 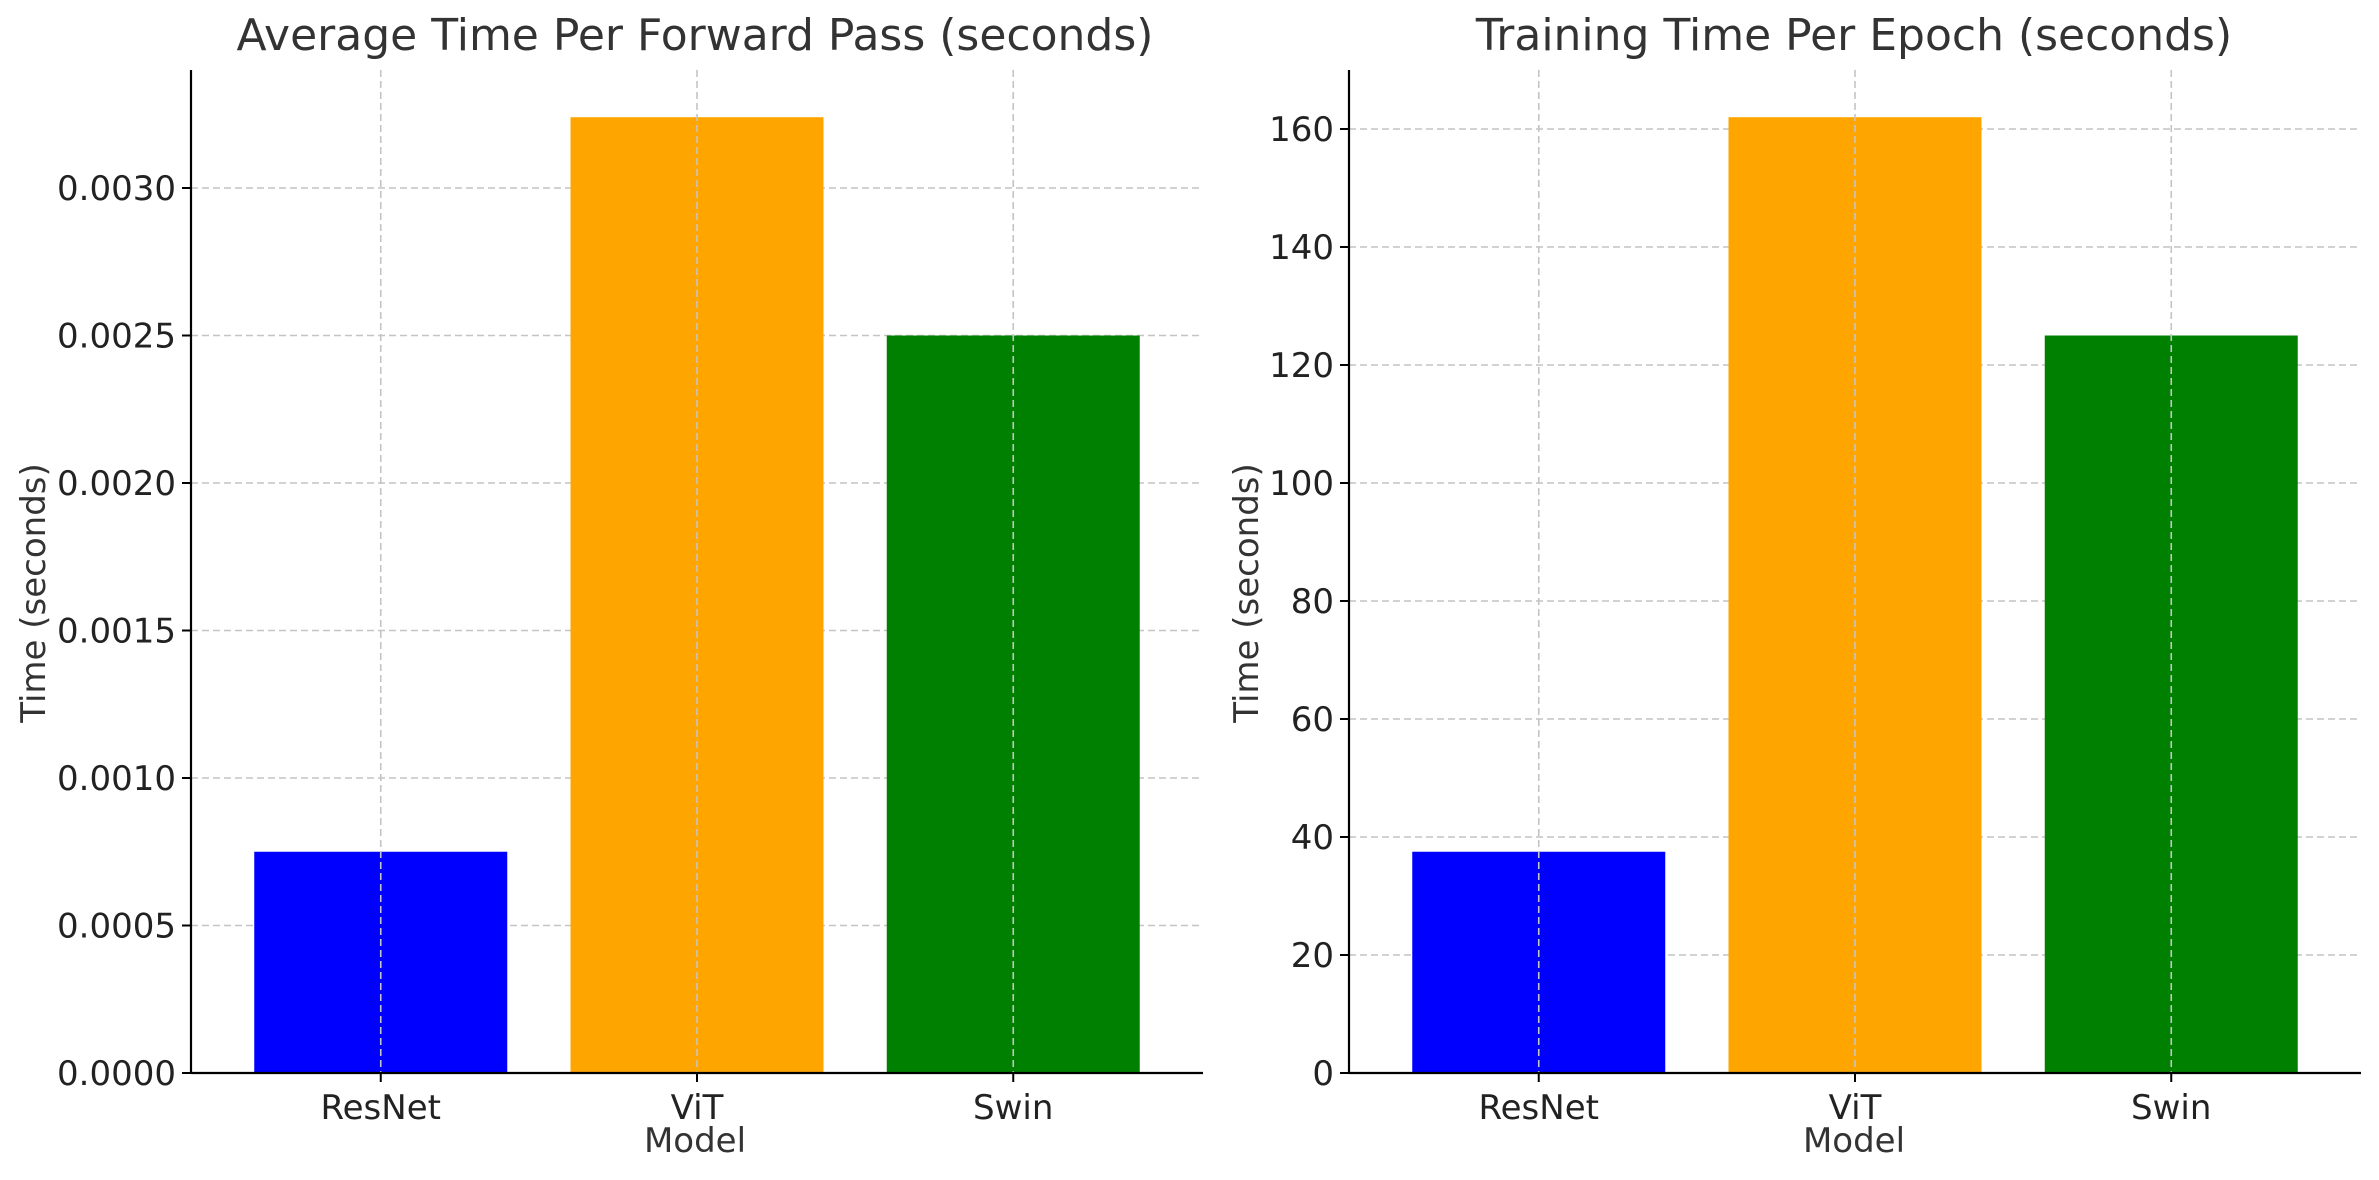 What do you see at coordinates (116, 337) in the screenshot?
I see `y-tick-label: 0.0025` at bounding box center [116, 337].